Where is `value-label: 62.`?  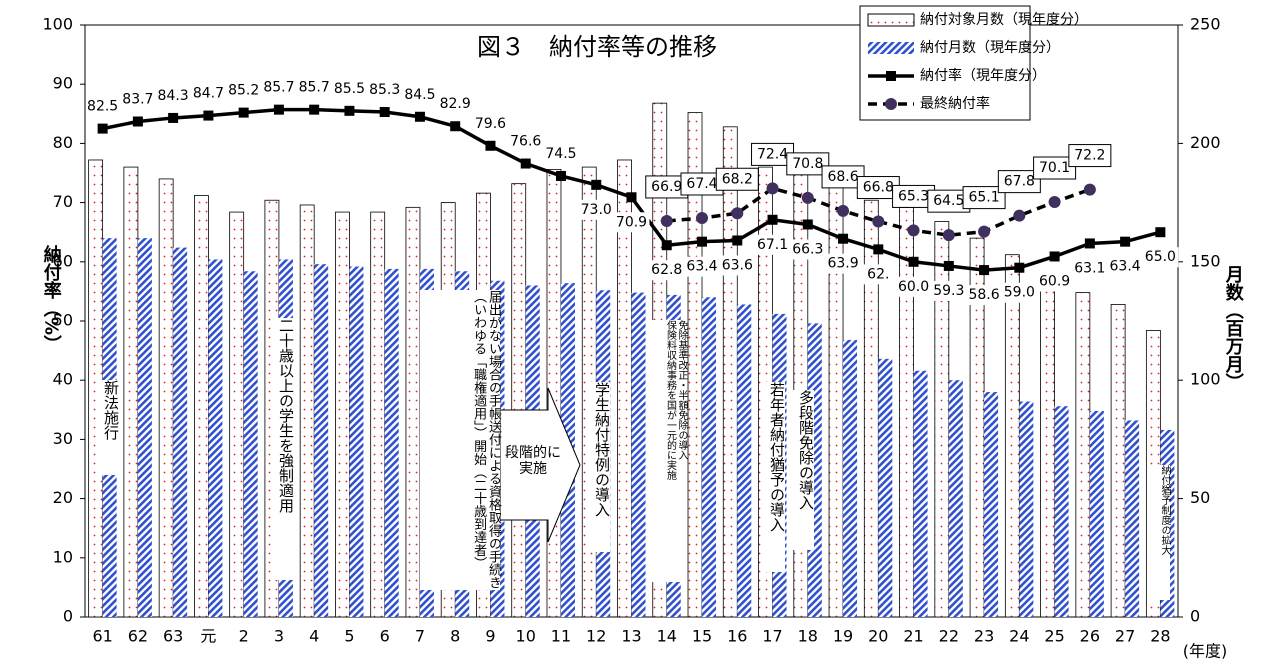
value-label: 62. is located at coordinates (878, 274).